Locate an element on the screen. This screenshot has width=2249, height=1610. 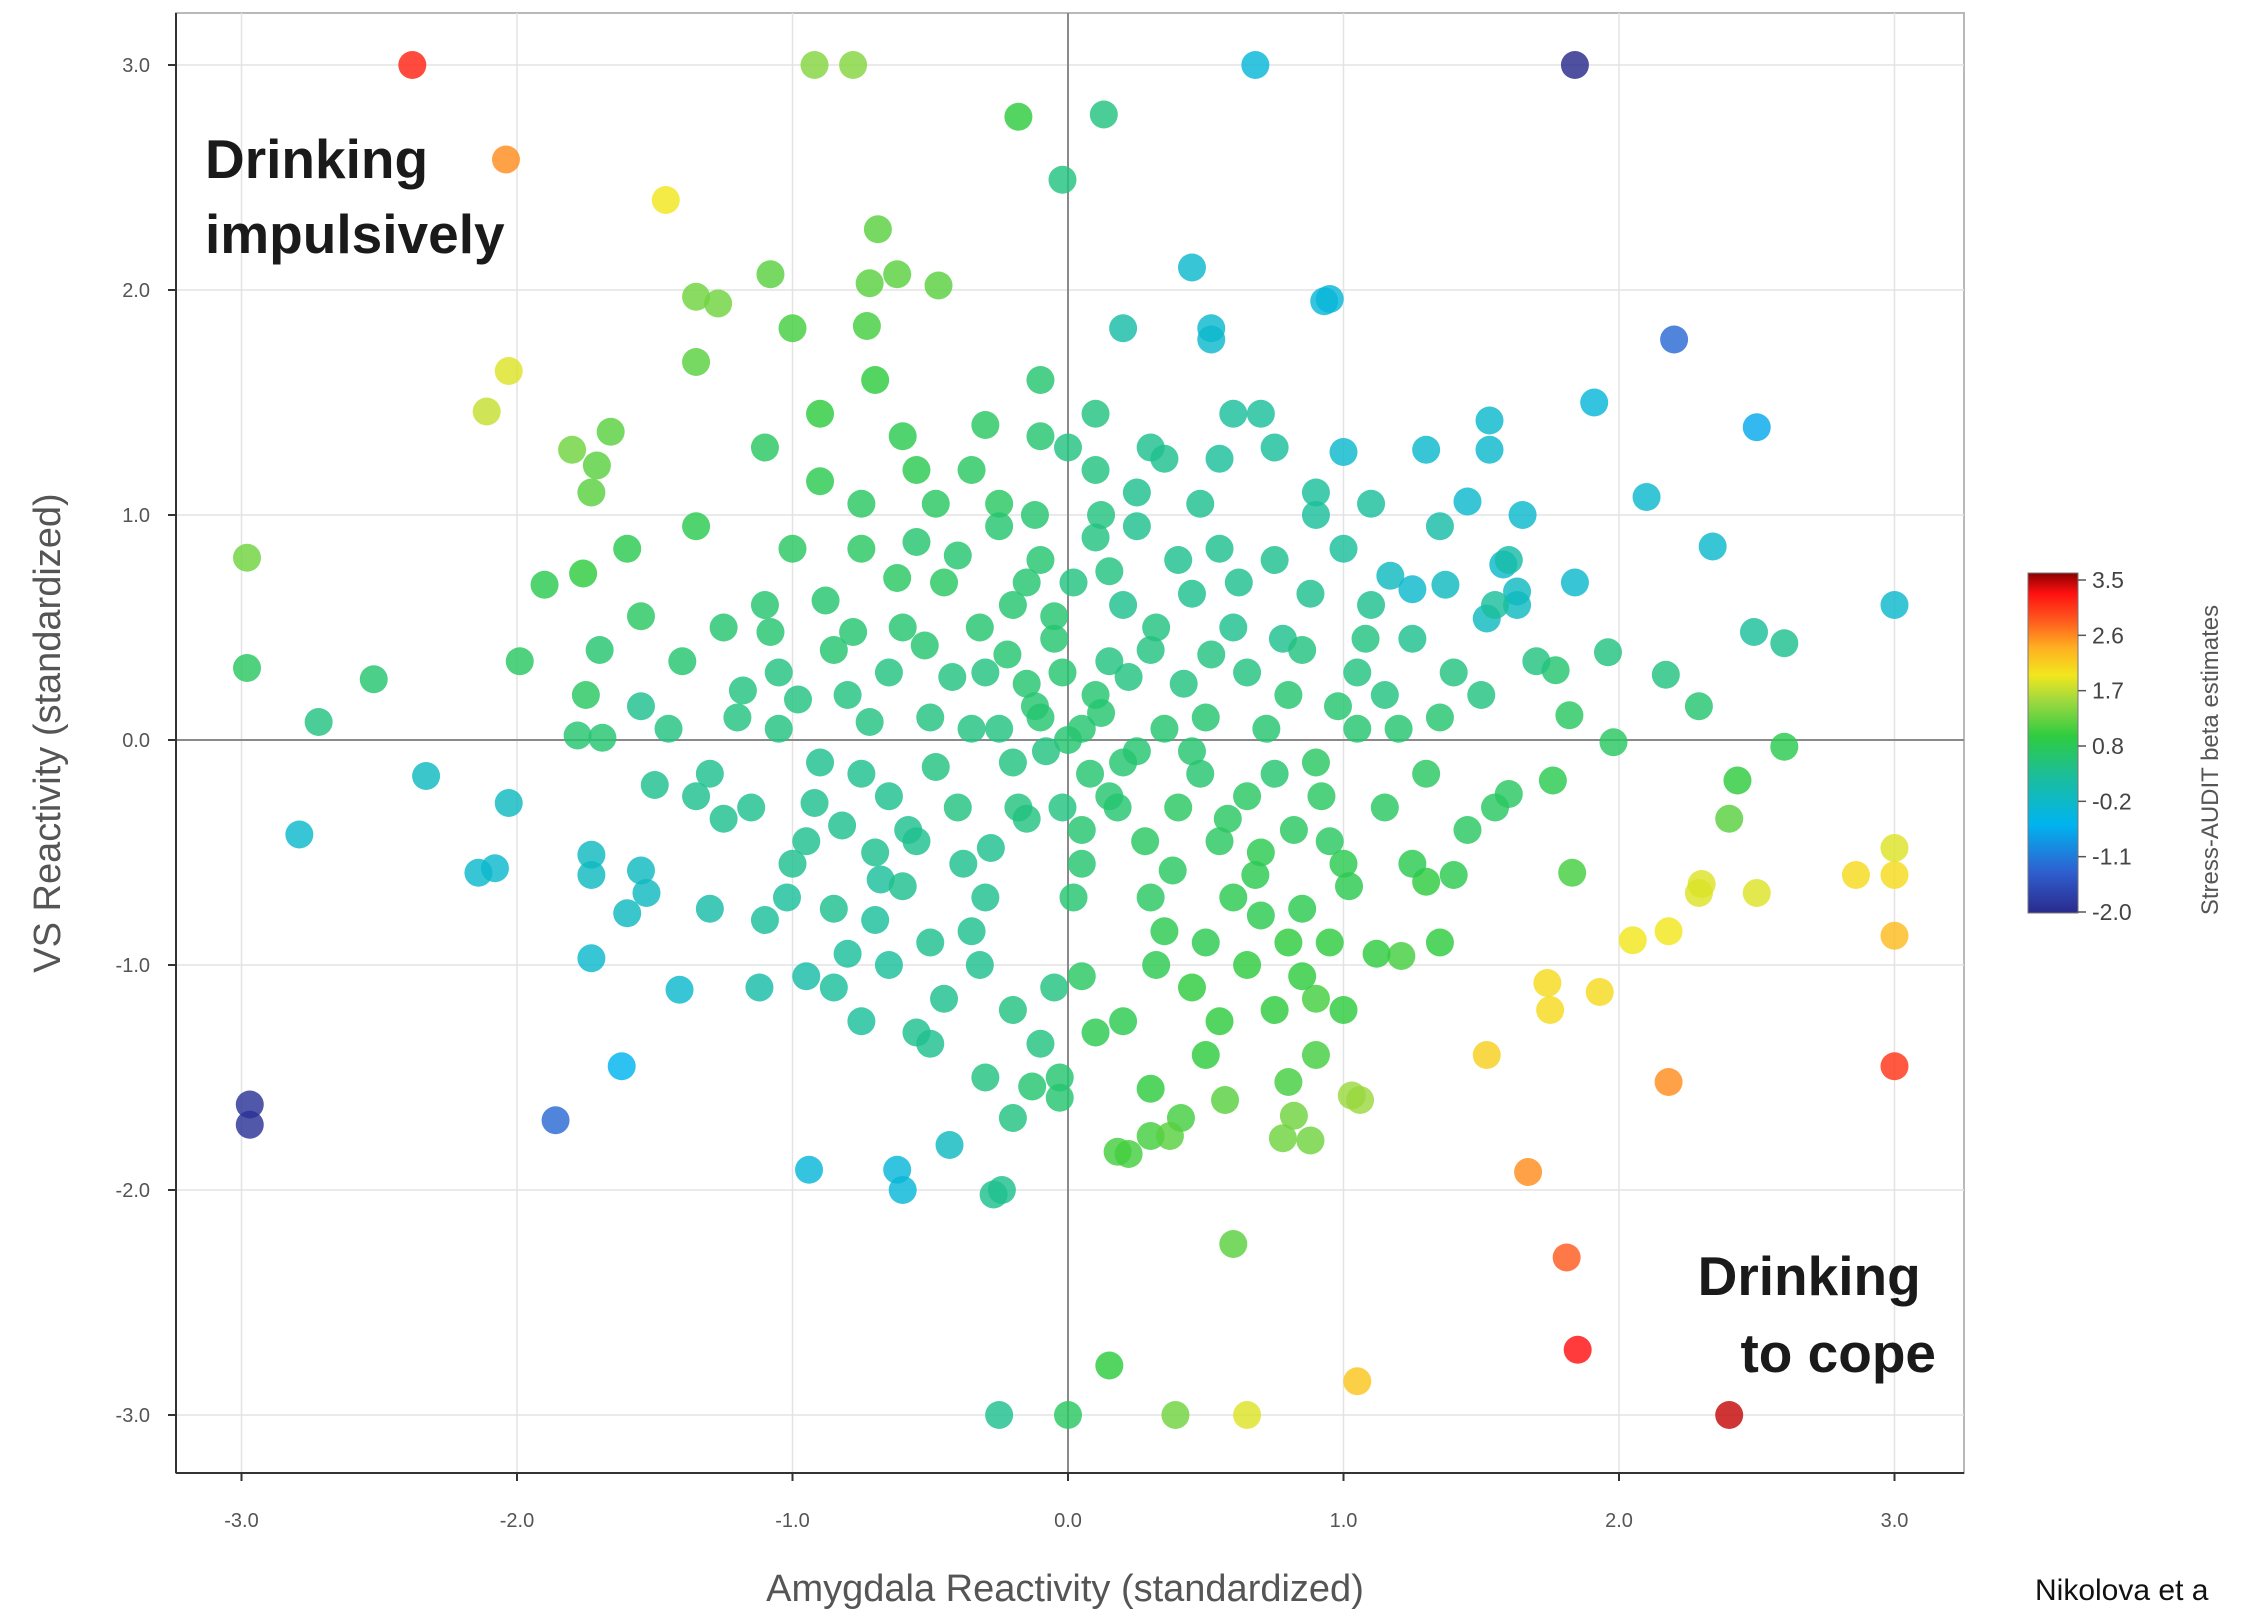
y-tick-label: 3.0 is located at coordinates (136, 66).